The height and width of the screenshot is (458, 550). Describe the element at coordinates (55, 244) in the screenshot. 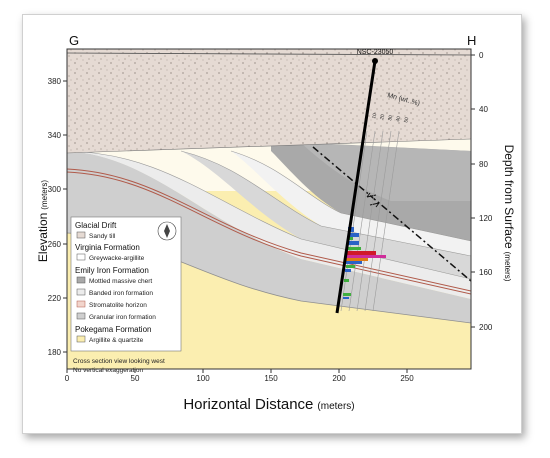

I see `y-tick: 260` at that location.